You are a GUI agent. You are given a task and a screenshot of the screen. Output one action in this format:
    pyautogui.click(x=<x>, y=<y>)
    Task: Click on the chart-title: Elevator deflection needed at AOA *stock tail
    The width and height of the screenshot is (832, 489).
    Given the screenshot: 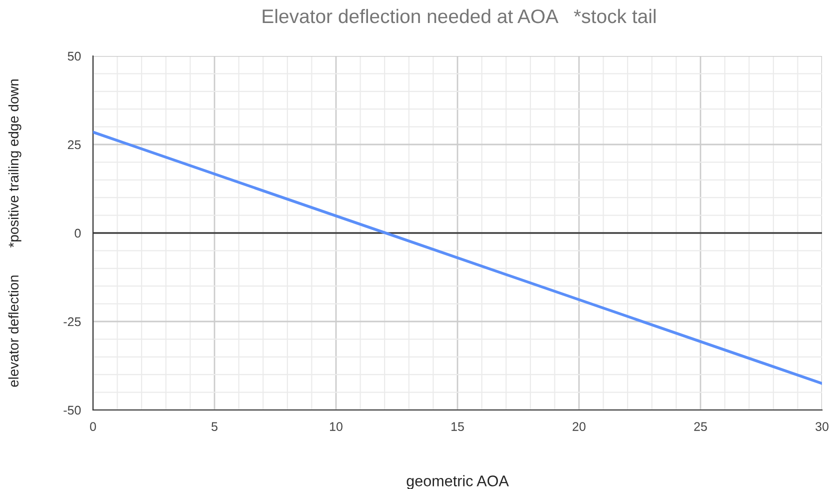 What is the action you would take?
    pyautogui.click(x=459, y=16)
    